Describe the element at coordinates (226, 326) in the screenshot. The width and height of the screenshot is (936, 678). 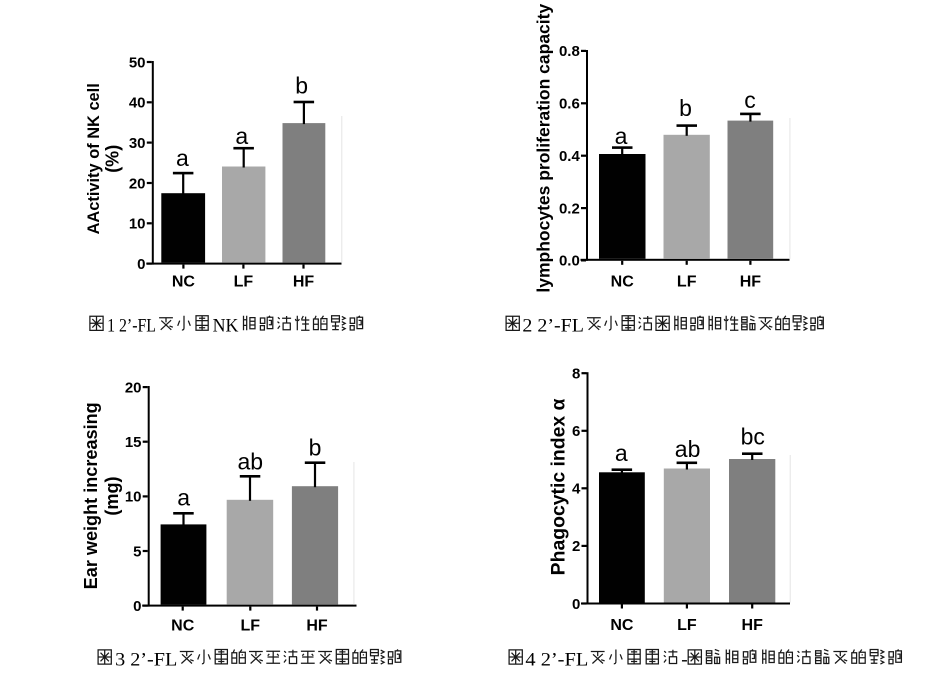
I see `svg-text: NK` at that location.